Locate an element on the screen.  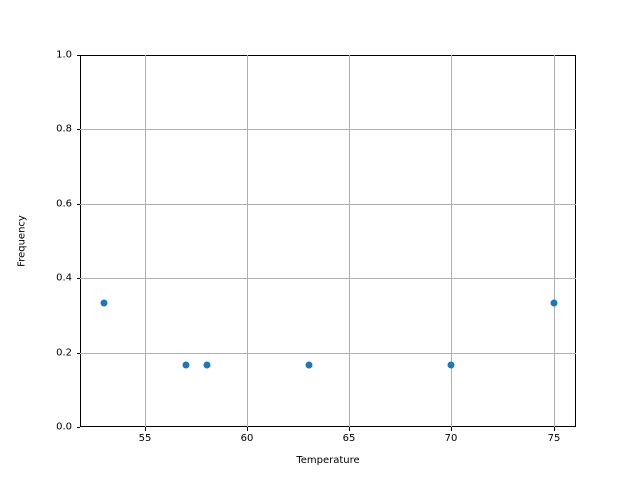
x-tick-label: 75 is located at coordinates (554, 438).